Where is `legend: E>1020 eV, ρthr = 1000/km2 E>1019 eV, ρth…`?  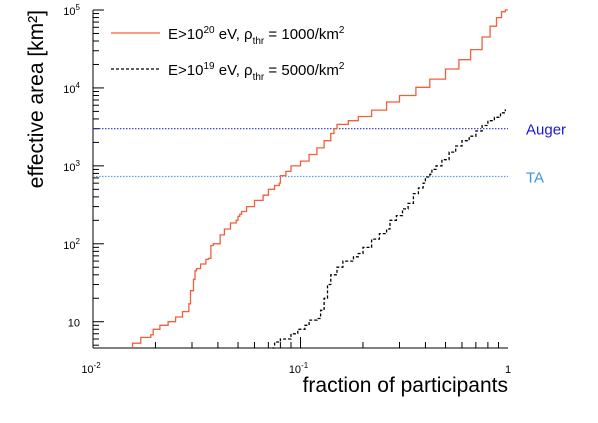
legend: E>1020 eV, ρthr = 1000/km2 E>1019 eV, ρth… is located at coordinates (228, 54).